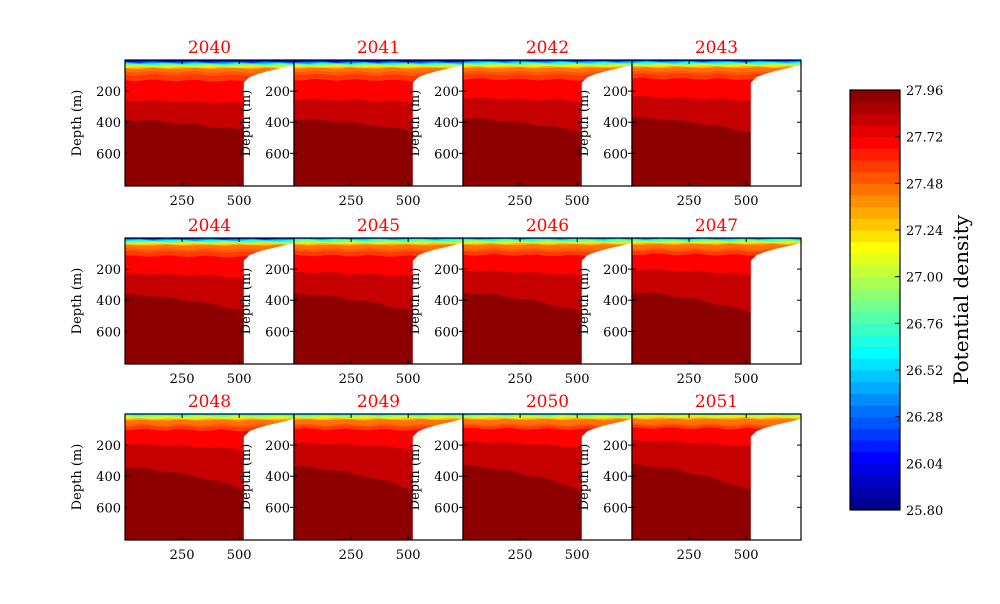  What do you see at coordinates (351, 301) in the screenshot?
I see `panel-2045: 2045 200 400 600 250 500 Depth (m)` at bounding box center [351, 301].